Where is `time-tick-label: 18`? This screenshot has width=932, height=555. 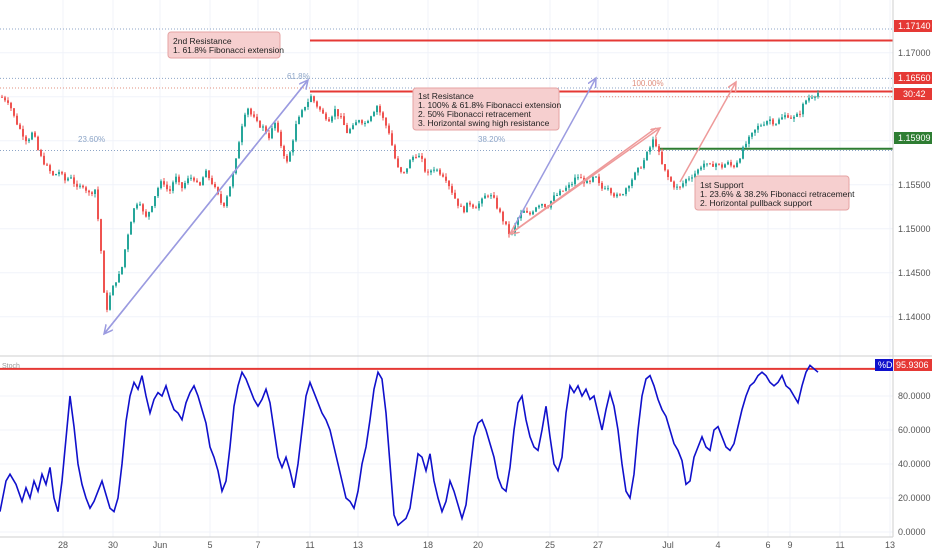
time-tick-label: 18 is located at coordinates (428, 545).